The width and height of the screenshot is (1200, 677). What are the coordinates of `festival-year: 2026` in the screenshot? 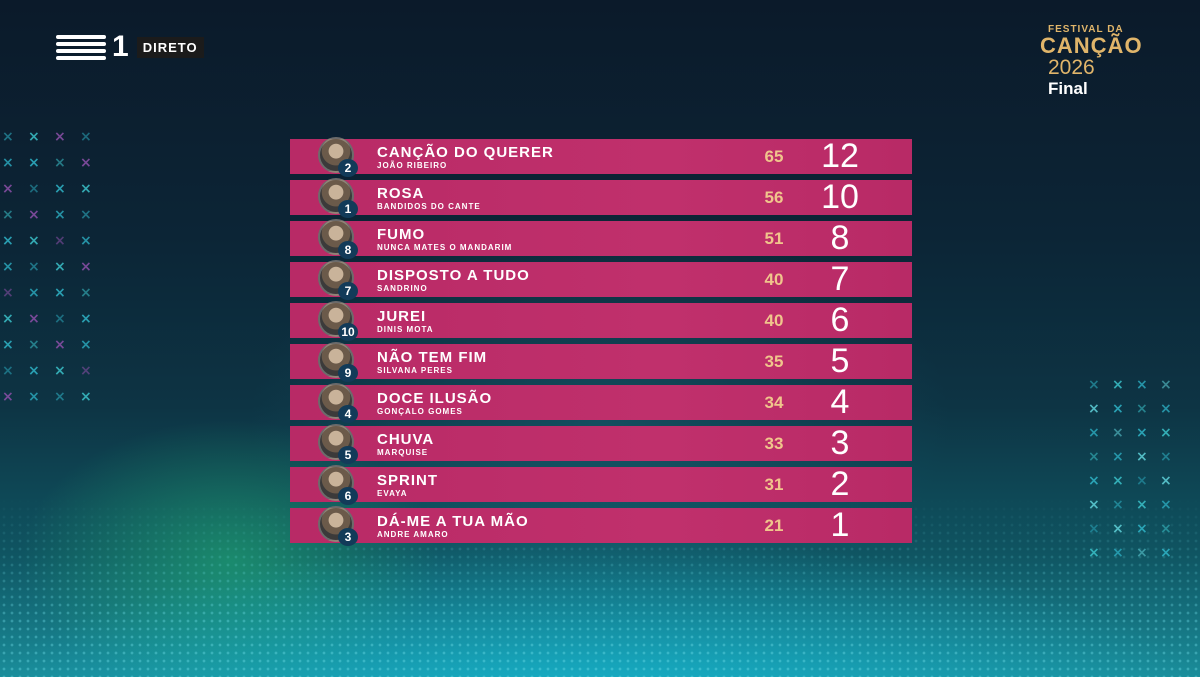 It's located at (1071, 67).